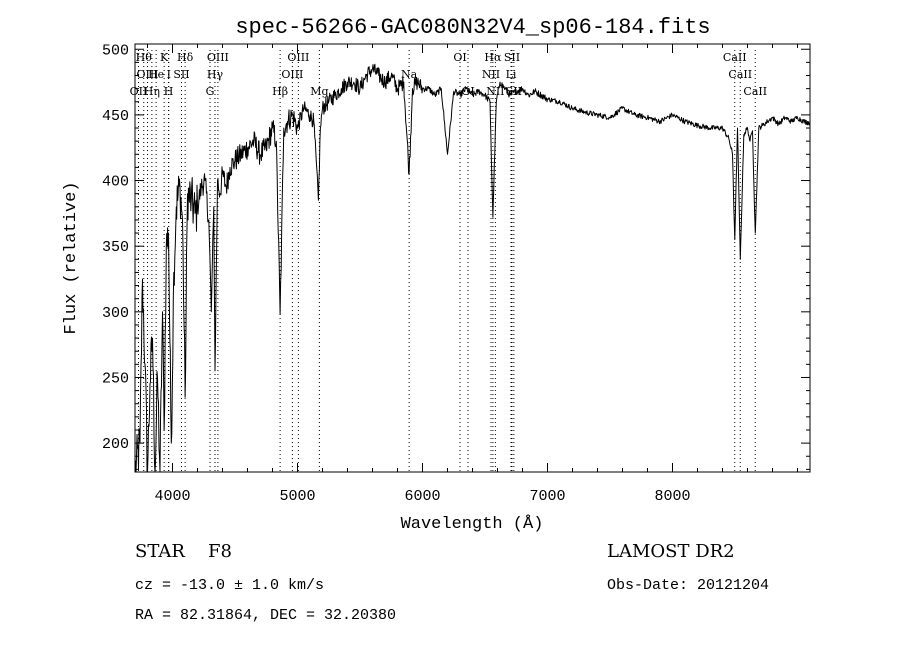 Image resolution: width=900 pixels, height=650 pixels. What do you see at coordinates (115, 378) in the screenshot?
I see `y-tick-label: 250` at bounding box center [115, 378].